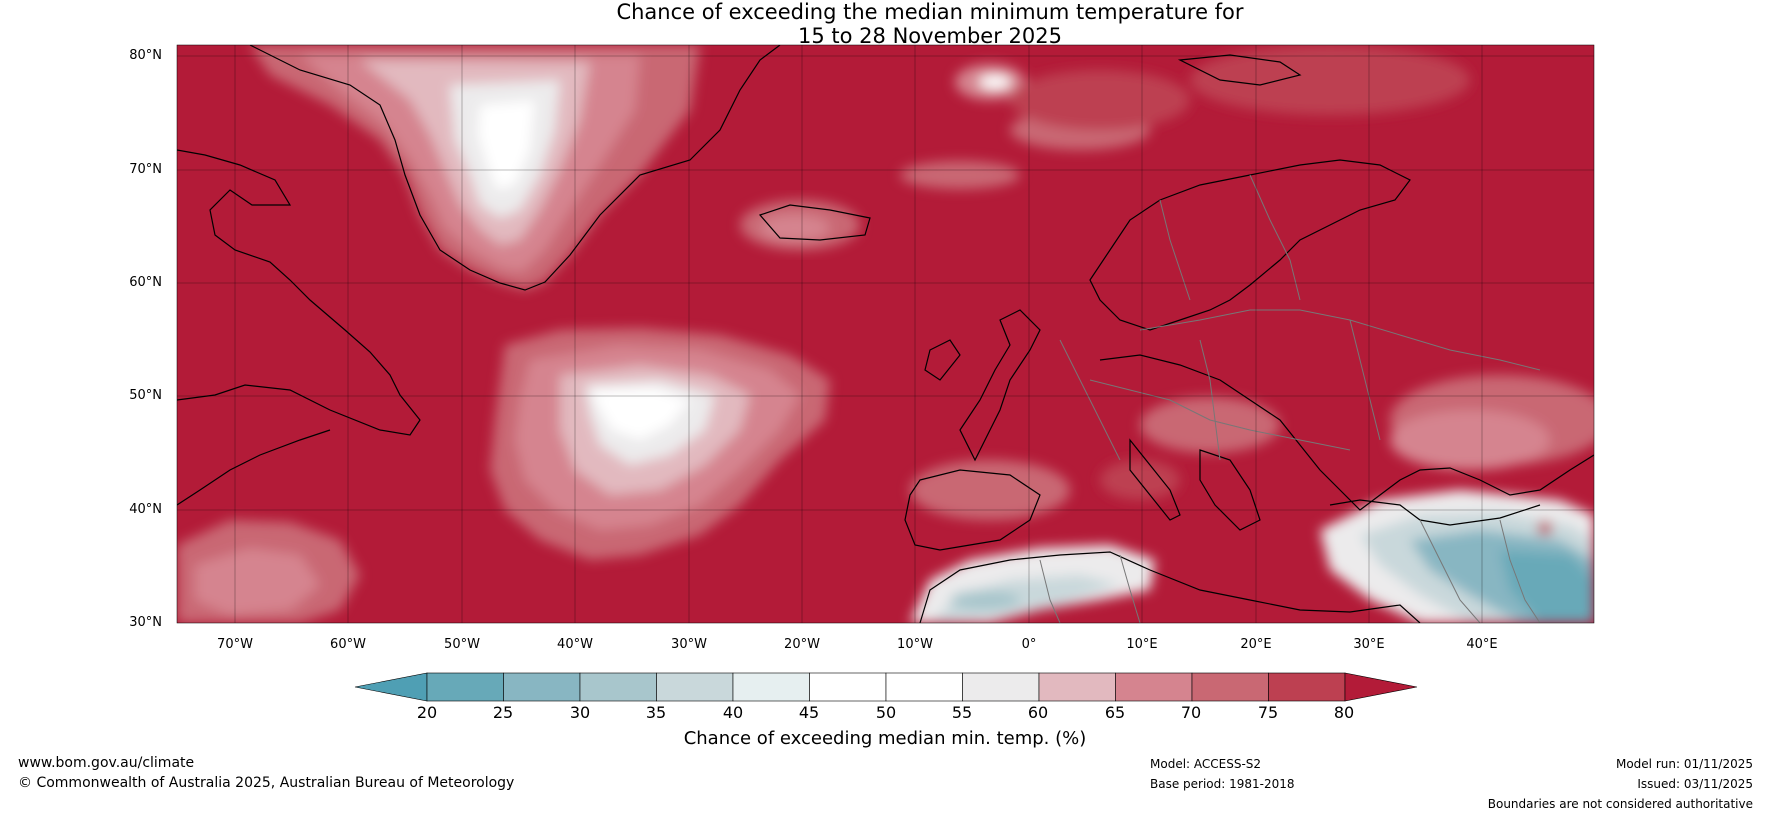  Describe the element at coordinates (1191, 712) in the screenshot. I see `colorbar-tick-70: 70` at that location.